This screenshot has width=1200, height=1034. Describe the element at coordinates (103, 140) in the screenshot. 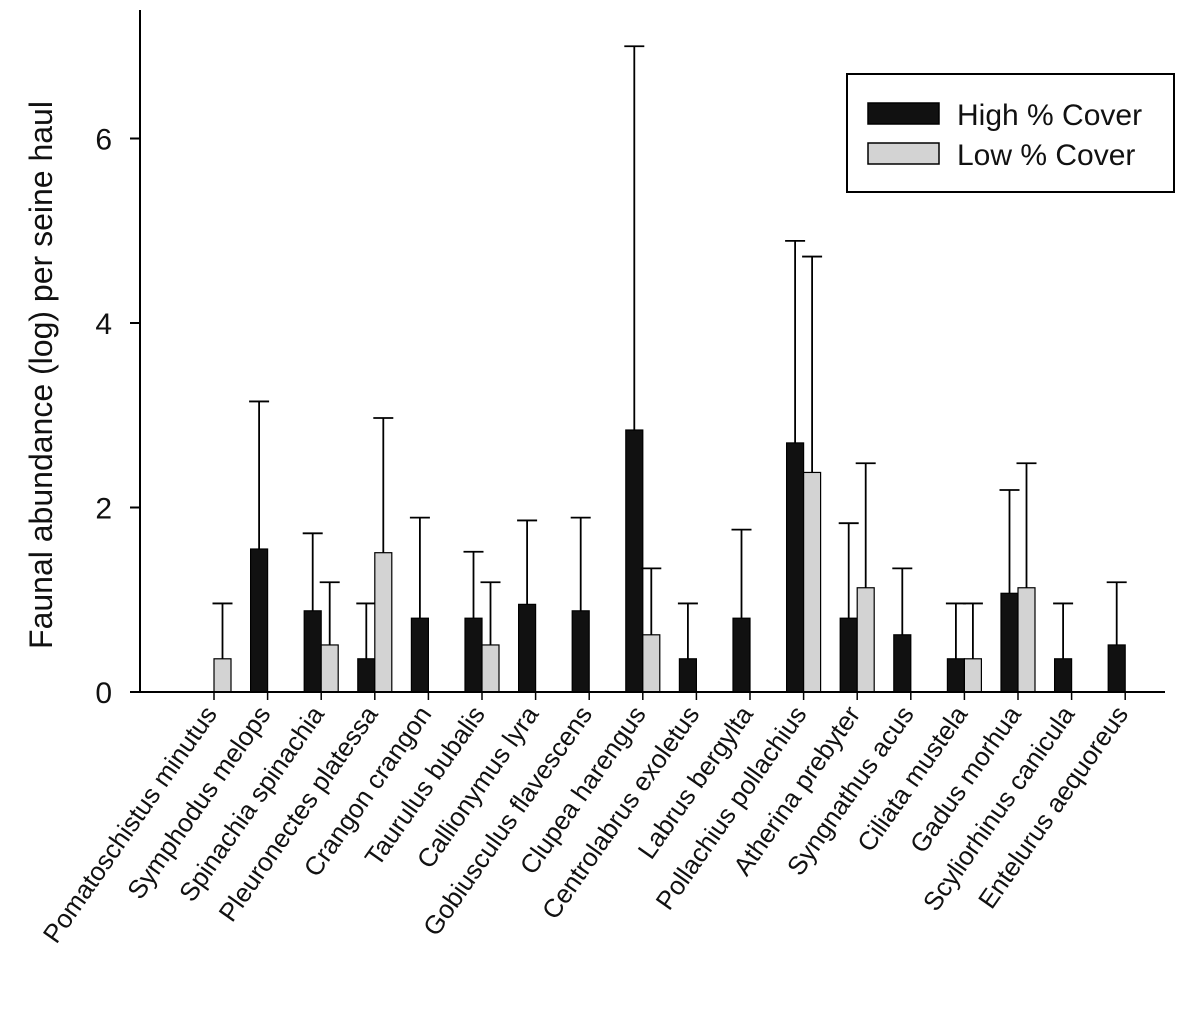

I see `y-tick-label: 6` at that location.